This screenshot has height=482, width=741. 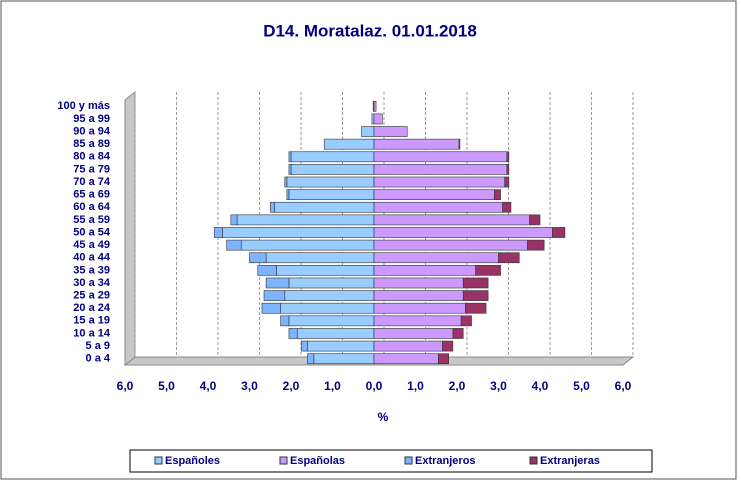 What do you see at coordinates (92, 333) in the screenshot?
I see `y-tick-label: 10 a 14` at bounding box center [92, 333].